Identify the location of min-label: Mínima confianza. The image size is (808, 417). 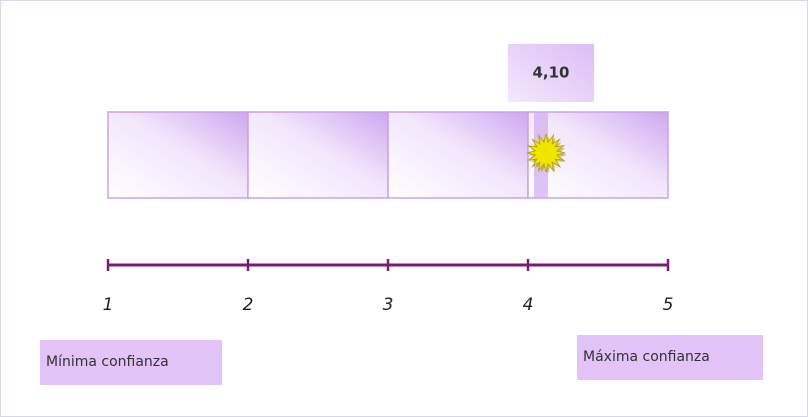
(107, 362).